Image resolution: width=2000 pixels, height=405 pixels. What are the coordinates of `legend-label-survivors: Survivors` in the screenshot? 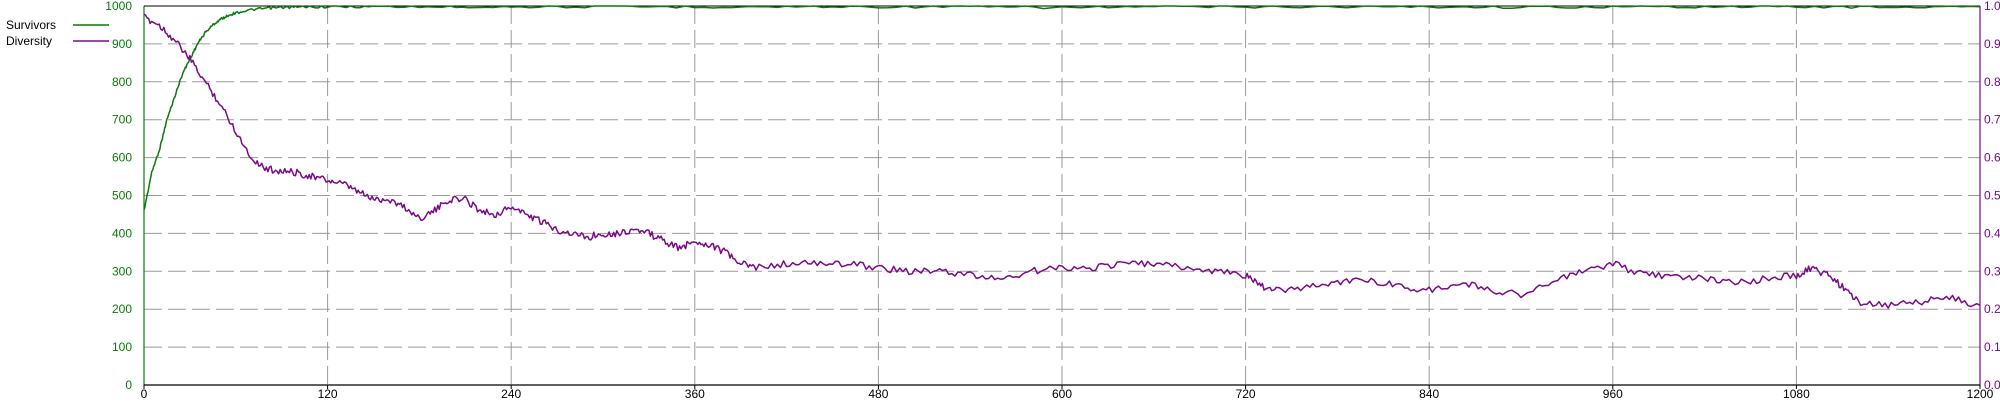 It's located at (31, 25).